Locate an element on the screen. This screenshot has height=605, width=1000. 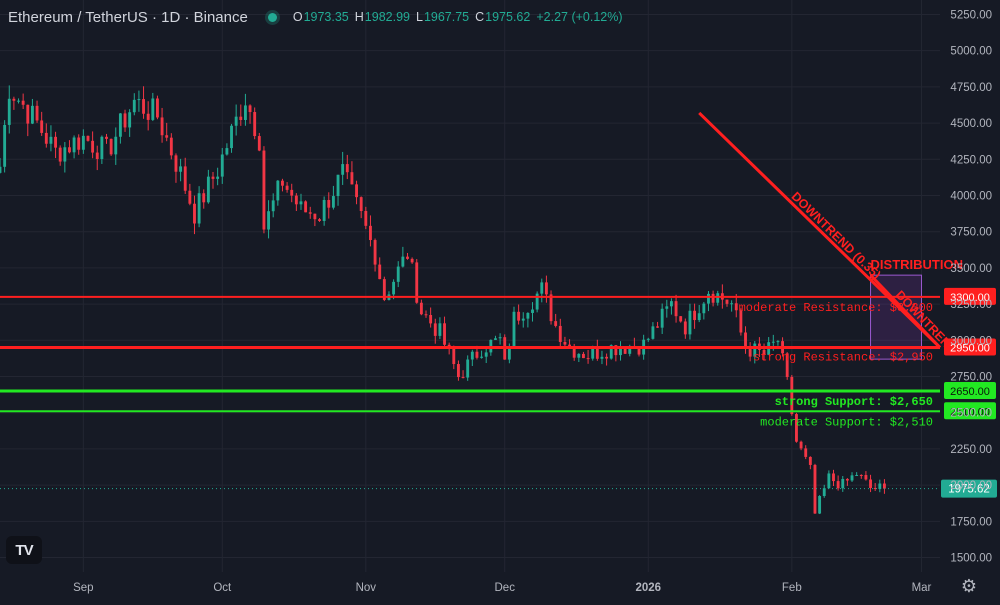
time-tick-label: Sep is located at coordinates (83, 588).